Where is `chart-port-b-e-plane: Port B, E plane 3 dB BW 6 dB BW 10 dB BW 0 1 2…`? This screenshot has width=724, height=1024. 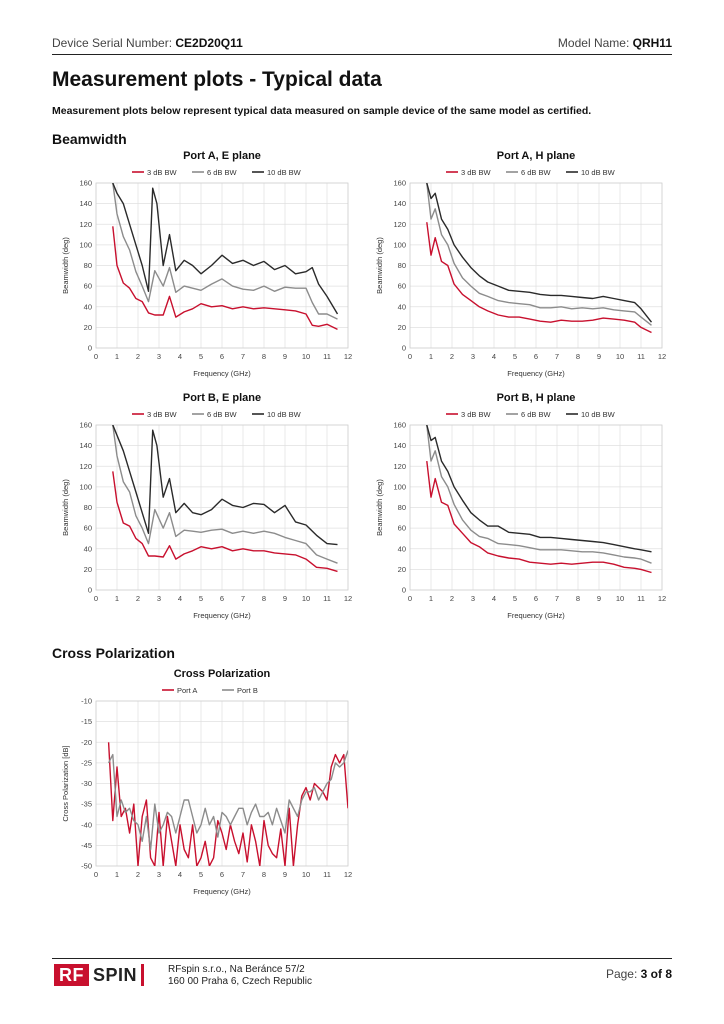 chart-port-b-e-plane: Port B, E plane 3 dB BW 6 dB BW 10 dB BW 0 1 2… is located at coordinates (202, 506).